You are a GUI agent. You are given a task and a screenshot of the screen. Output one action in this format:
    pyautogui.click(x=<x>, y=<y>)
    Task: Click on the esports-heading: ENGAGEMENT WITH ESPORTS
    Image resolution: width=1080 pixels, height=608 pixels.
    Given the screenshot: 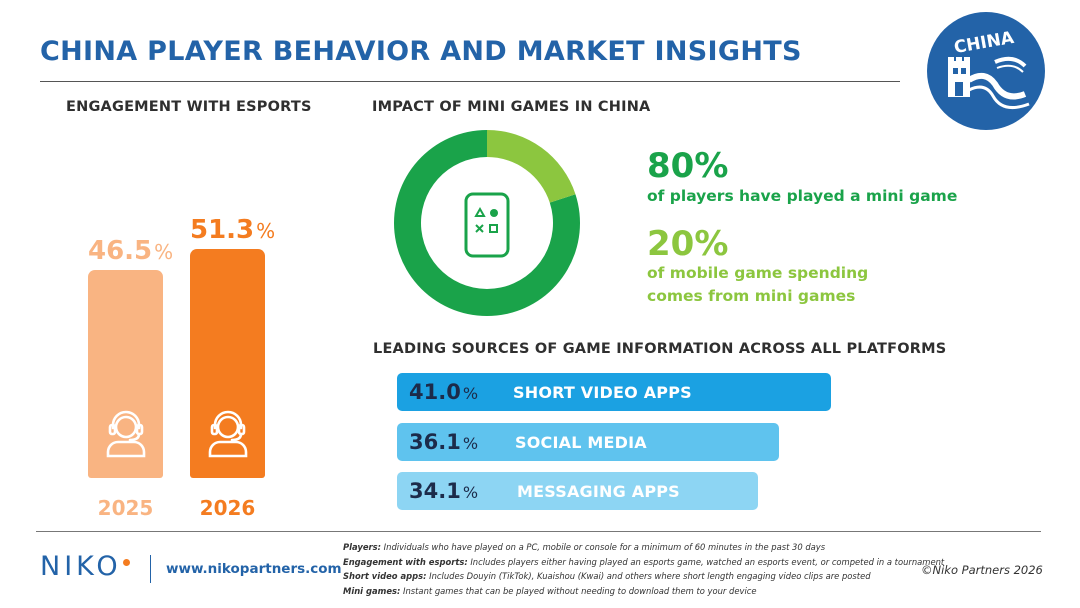 What is the action you would take?
    pyautogui.click(x=189, y=107)
    